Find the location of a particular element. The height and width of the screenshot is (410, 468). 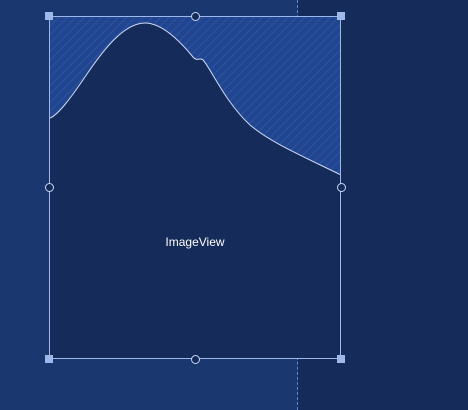

constraint-handle-left is located at coordinates (49, 187).